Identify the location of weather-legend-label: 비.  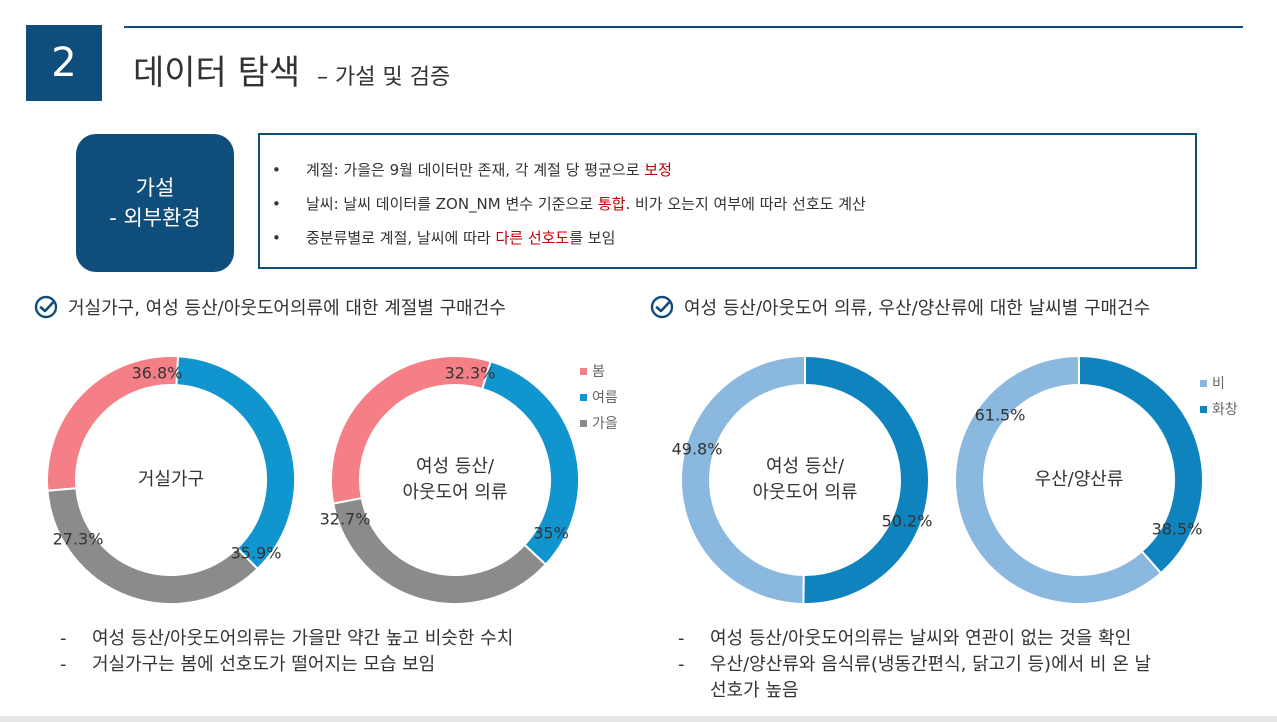
(1218, 384).